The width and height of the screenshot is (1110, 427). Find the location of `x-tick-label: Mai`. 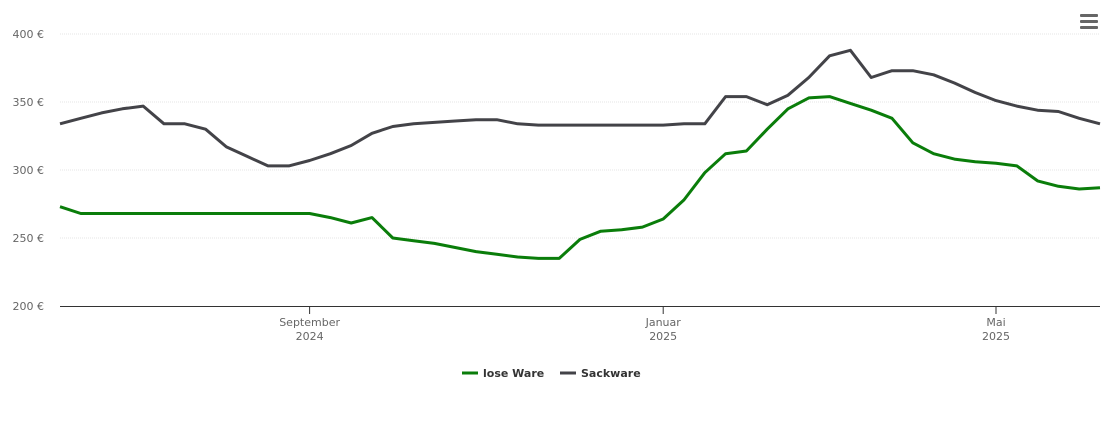

x-tick-label: Mai is located at coordinates (995, 322).